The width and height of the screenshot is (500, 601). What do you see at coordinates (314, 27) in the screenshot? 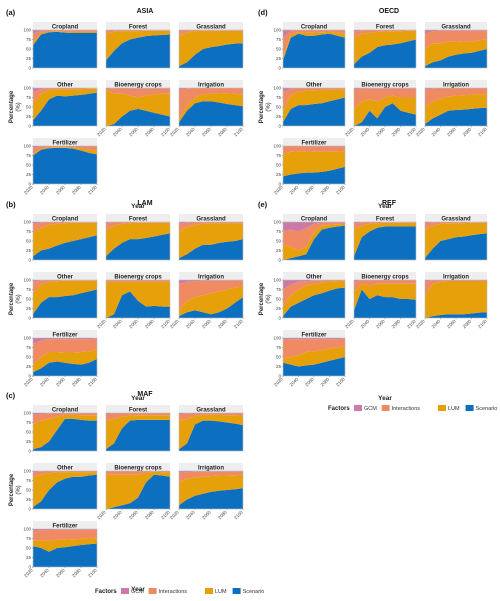
I see `facet-title: Cropland` at bounding box center [314, 27].